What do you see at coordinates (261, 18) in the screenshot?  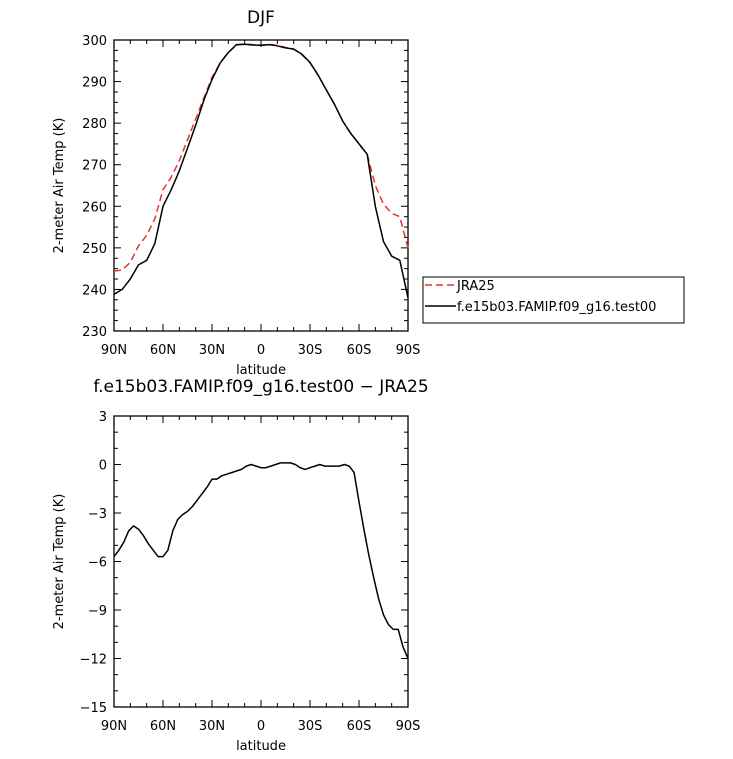 I see `chart-title: DJF` at bounding box center [261, 18].